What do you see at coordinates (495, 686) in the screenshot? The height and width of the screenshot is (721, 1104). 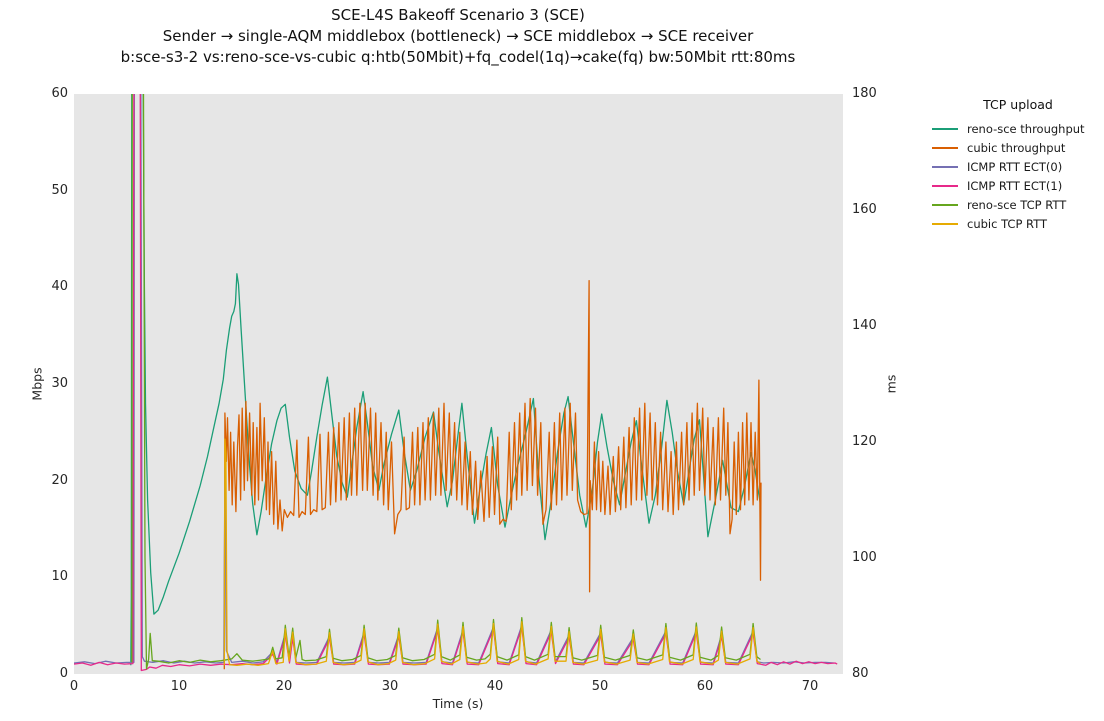 I see `x-tick-40: 40` at bounding box center [495, 686].